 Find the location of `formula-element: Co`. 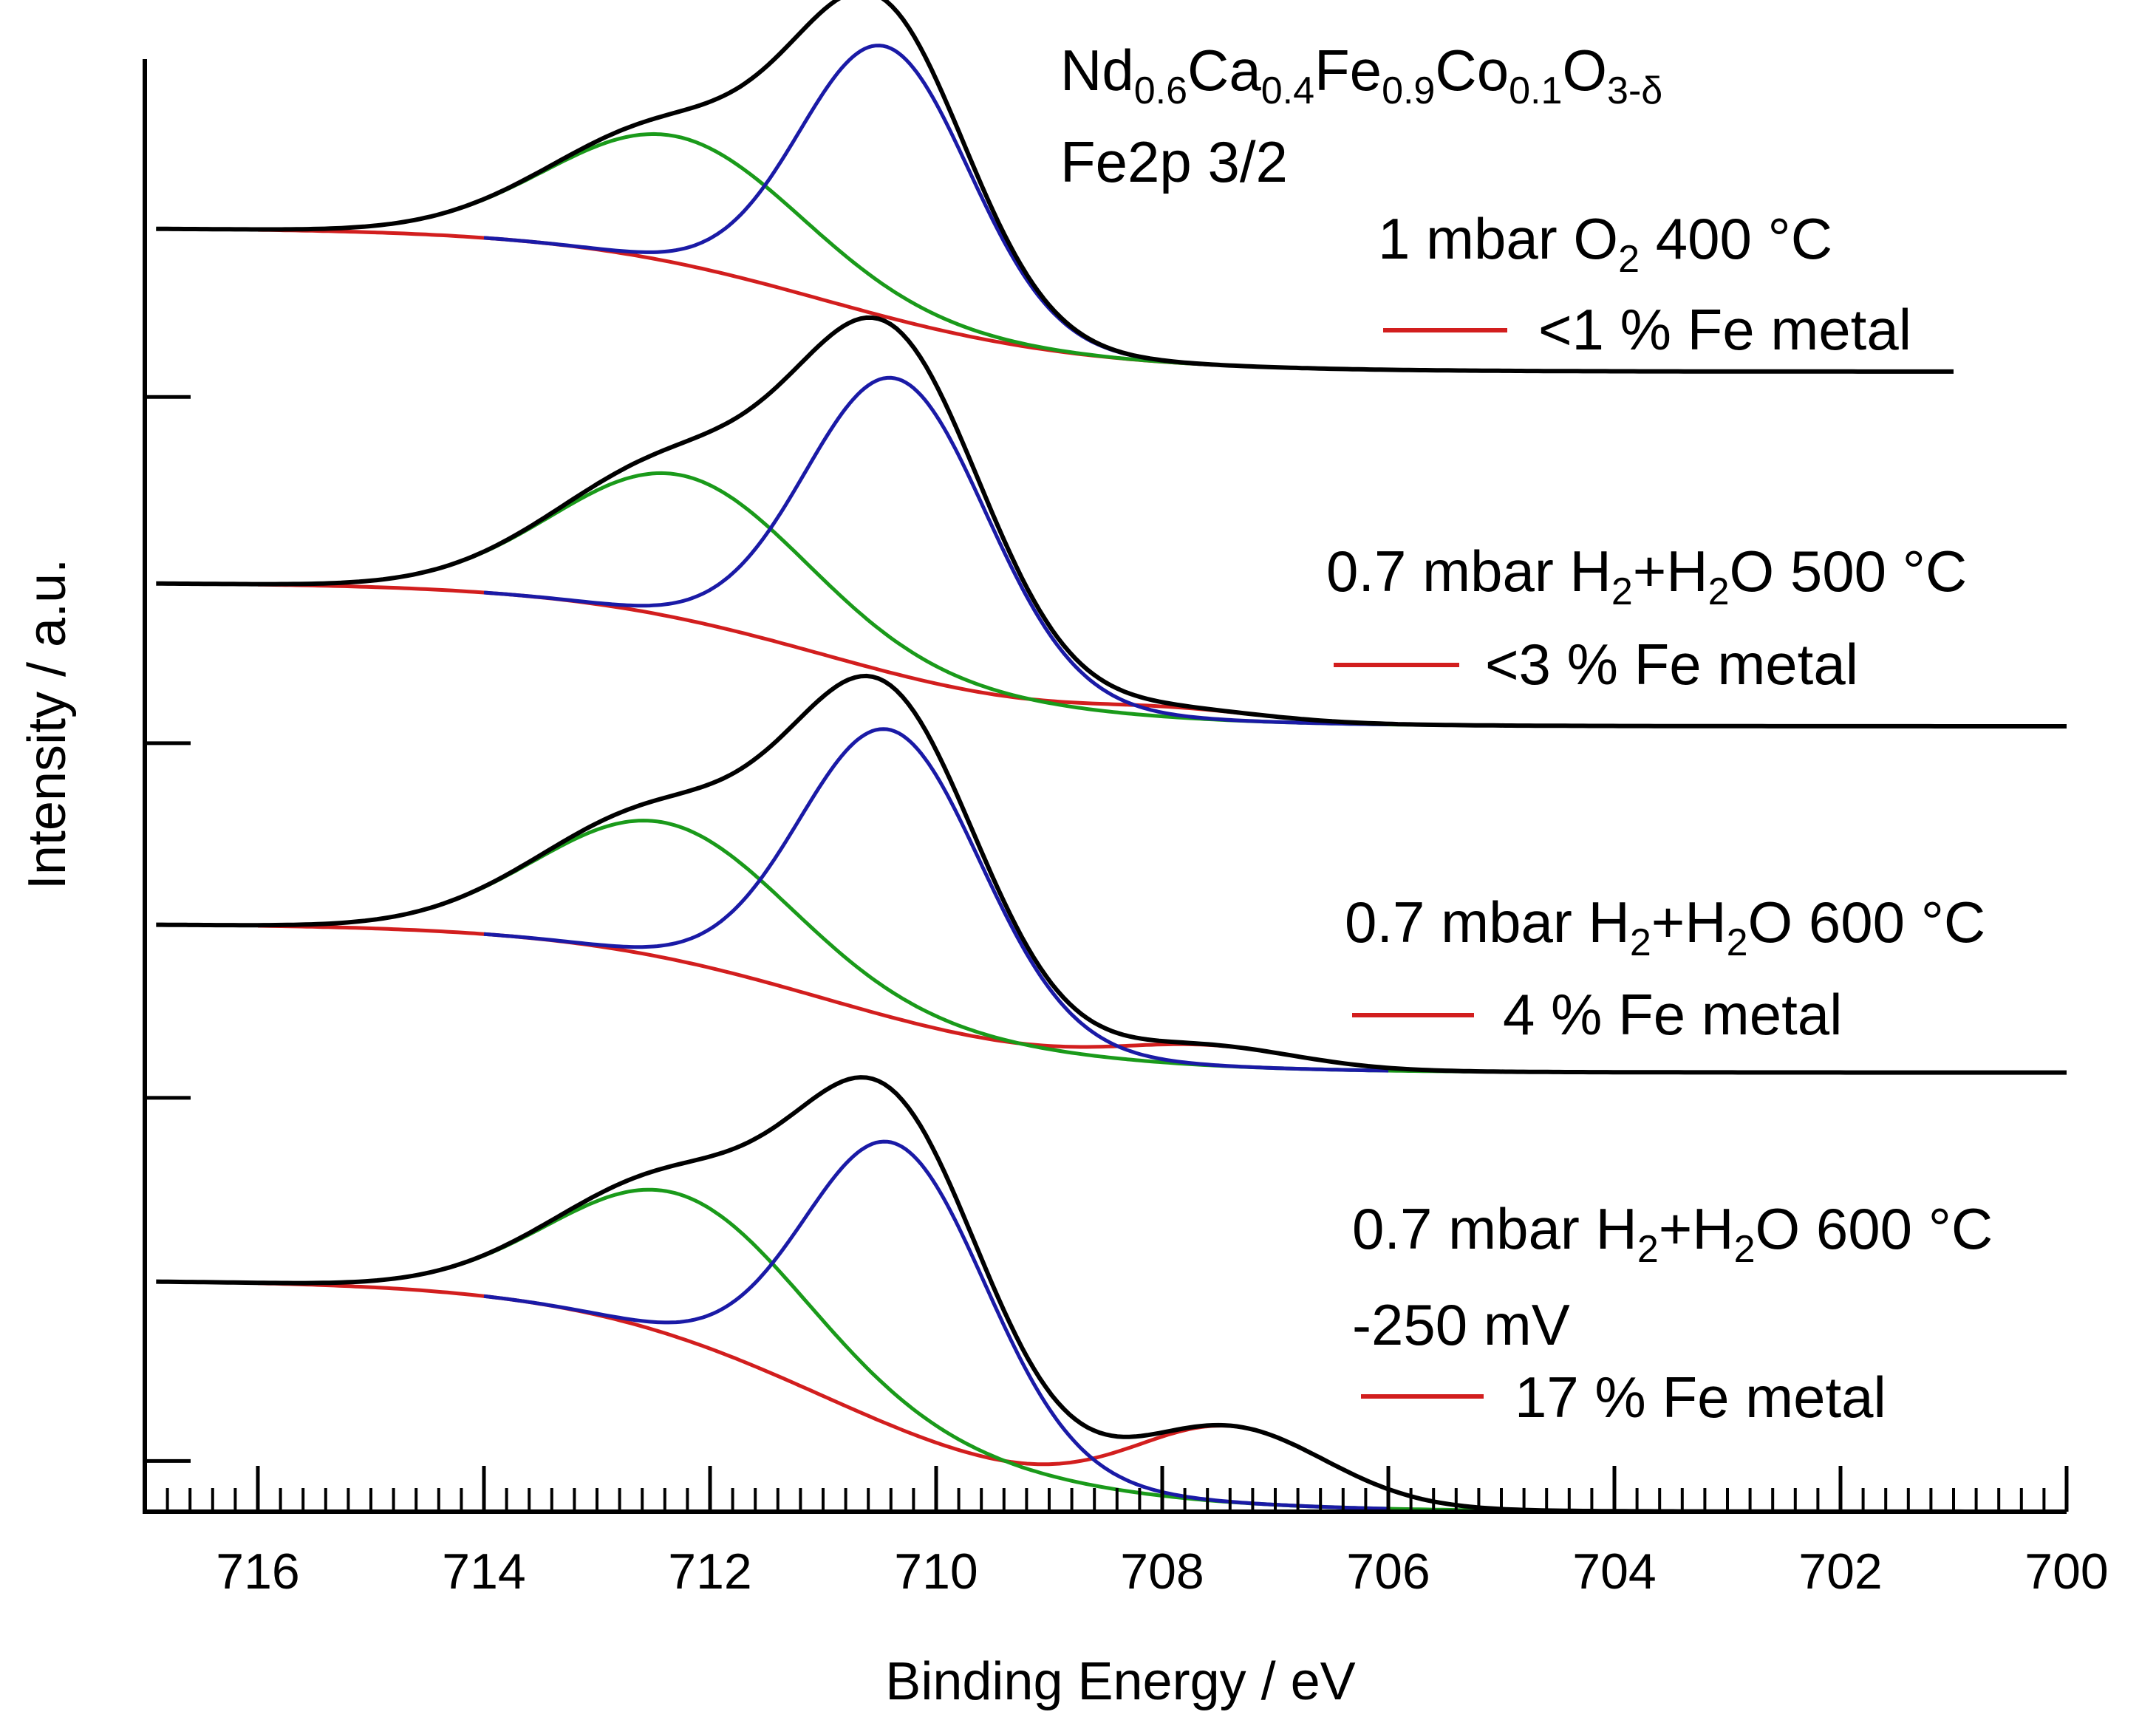

formula-element: Co is located at coordinates (1472, 70).